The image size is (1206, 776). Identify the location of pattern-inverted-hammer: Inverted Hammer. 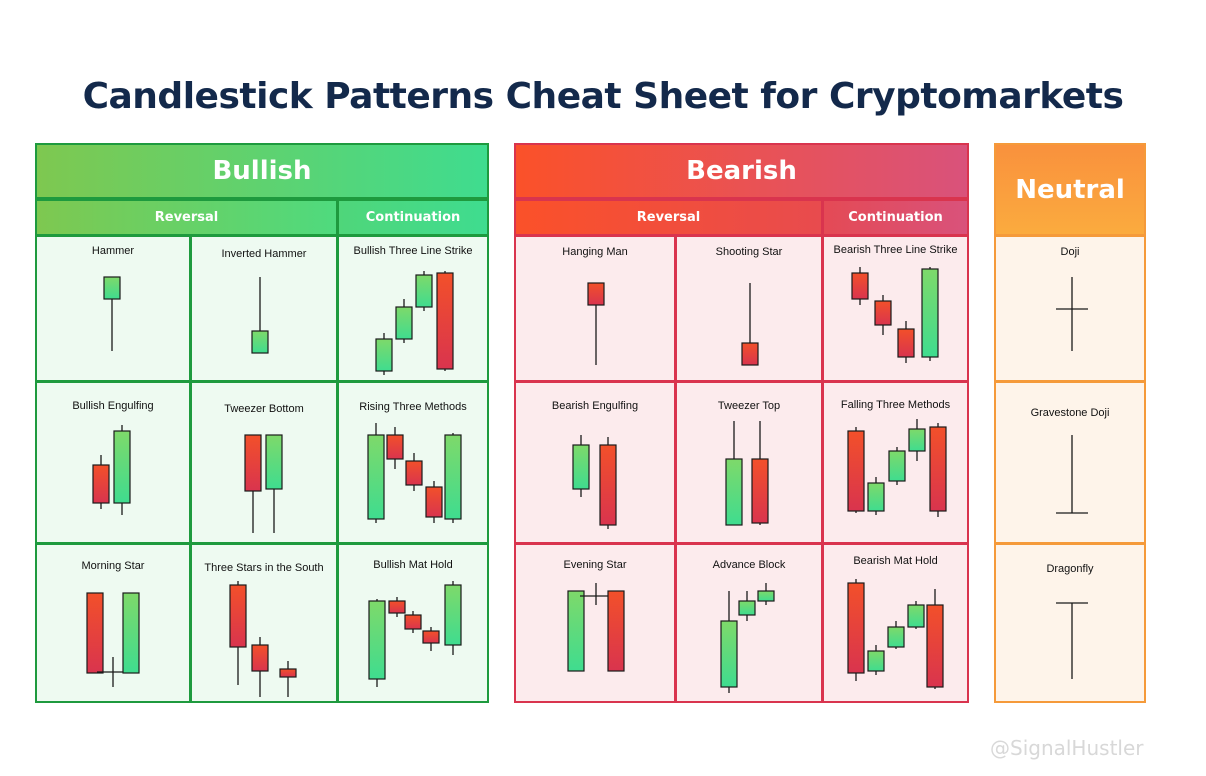
(264, 308).